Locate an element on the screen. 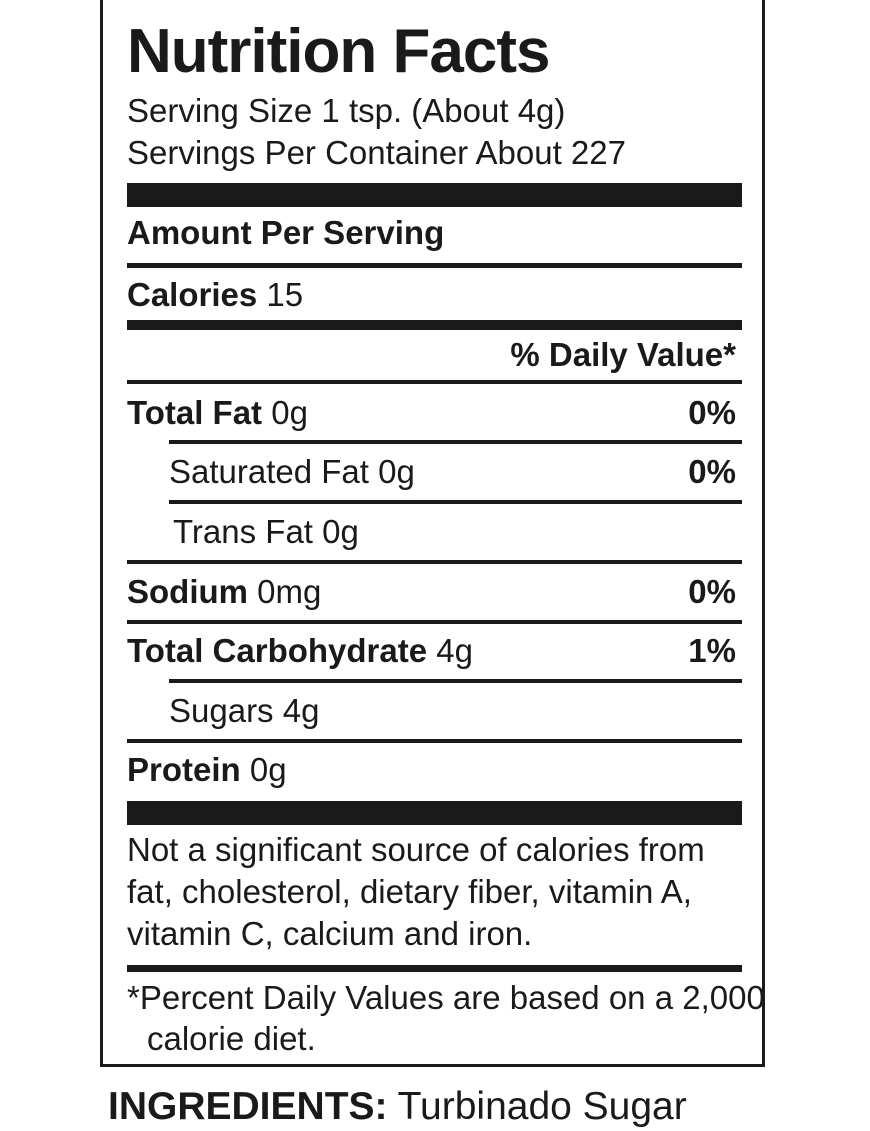  nutrient-row-saturated-fat: Saturated Fat 0g is located at coordinates (292, 472).